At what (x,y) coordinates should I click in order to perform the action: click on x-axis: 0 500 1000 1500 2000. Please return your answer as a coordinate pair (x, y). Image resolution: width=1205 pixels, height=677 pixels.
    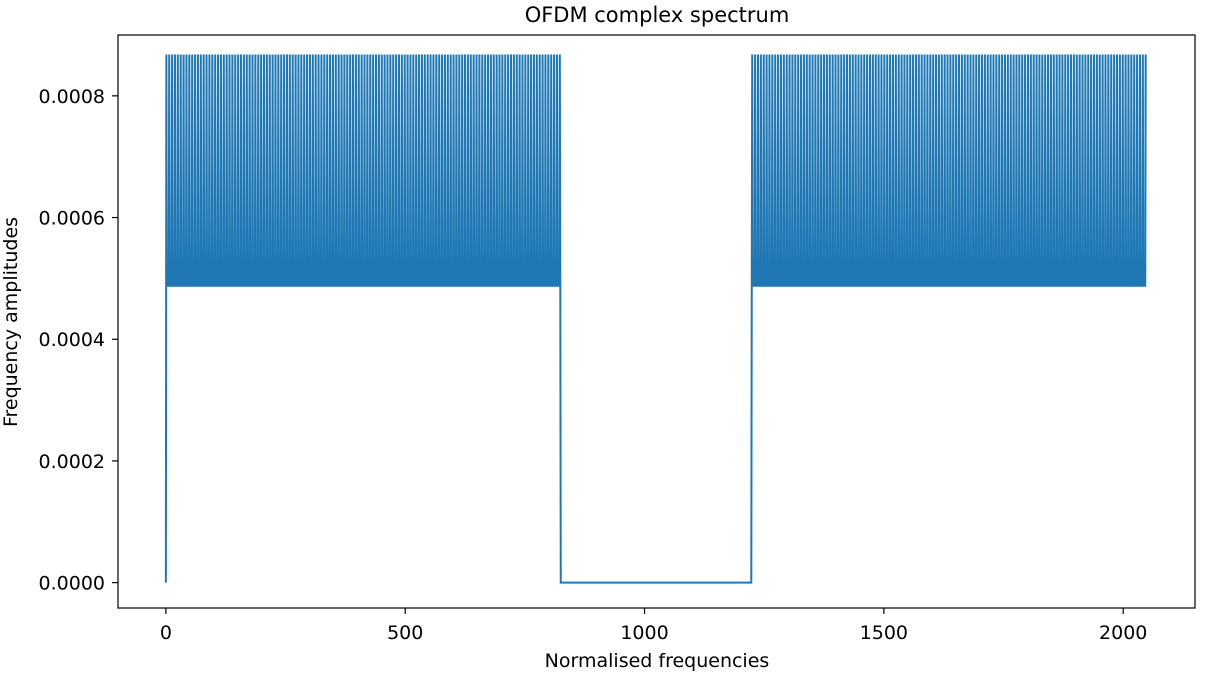
    Looking at the image, I should click on (653, 626).